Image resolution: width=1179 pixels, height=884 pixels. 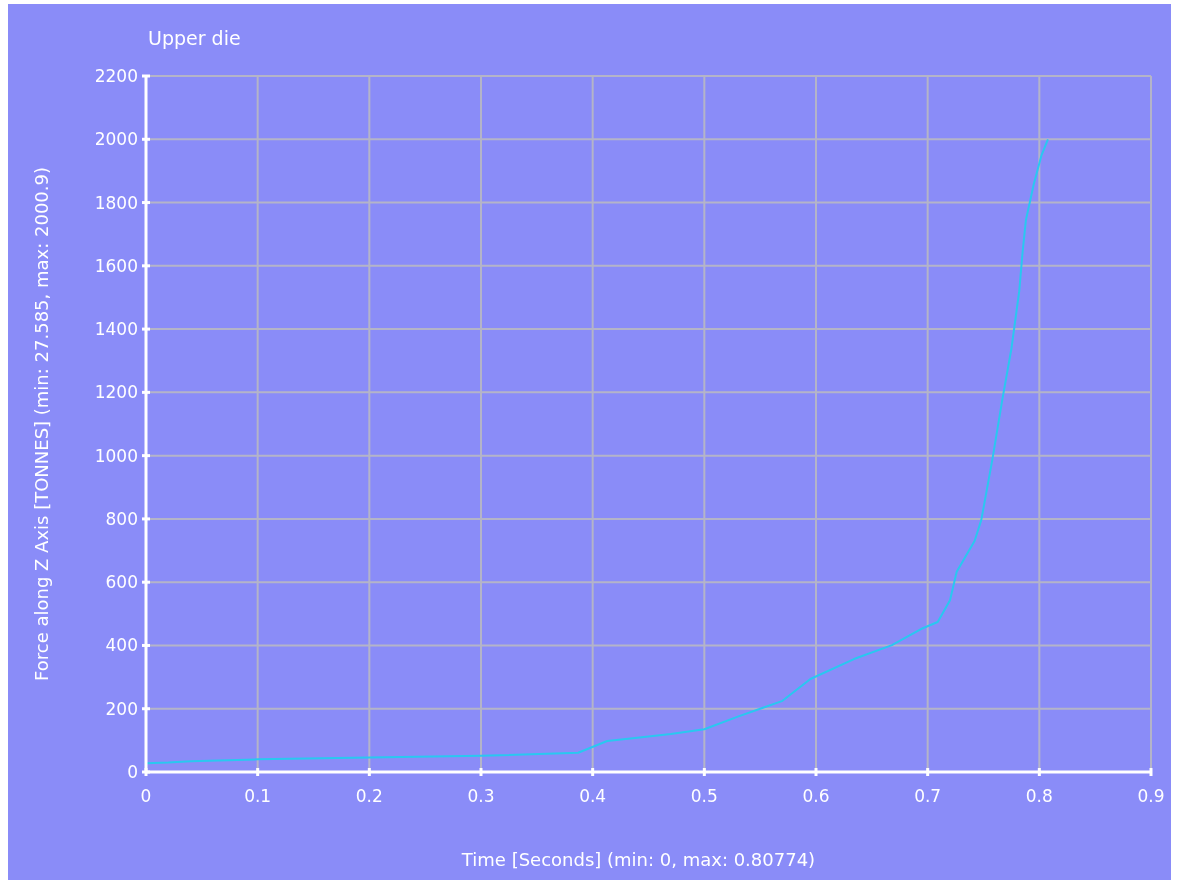 What do you see at coordinates (121, 645) in the screenshot?
I see `y-tick-label: 400` at bounding box center [121, 645].